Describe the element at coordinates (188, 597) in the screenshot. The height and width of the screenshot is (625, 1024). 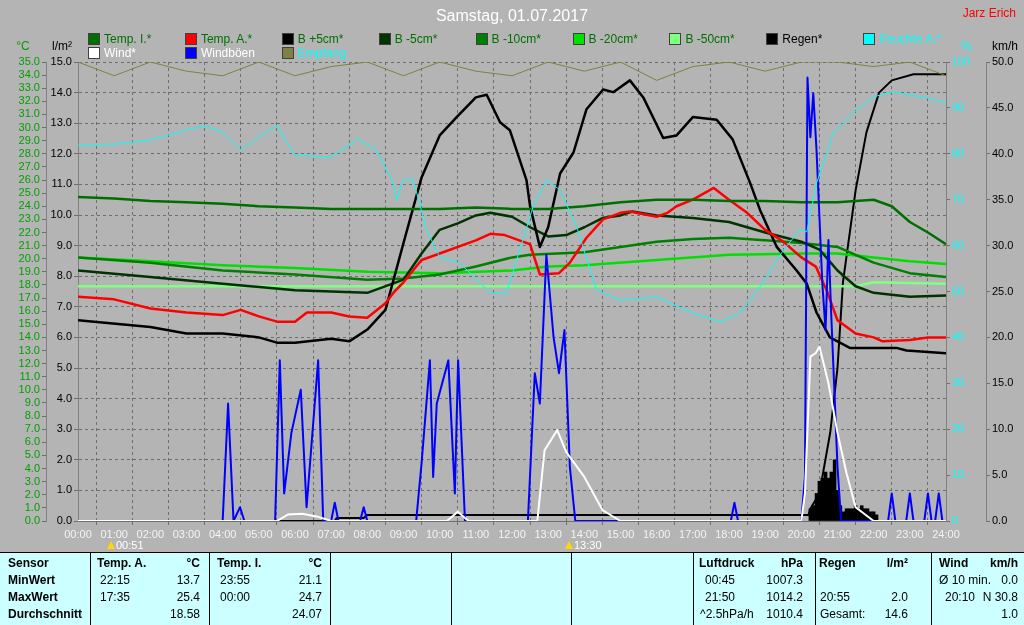
I see `text: 25.4` at that location.